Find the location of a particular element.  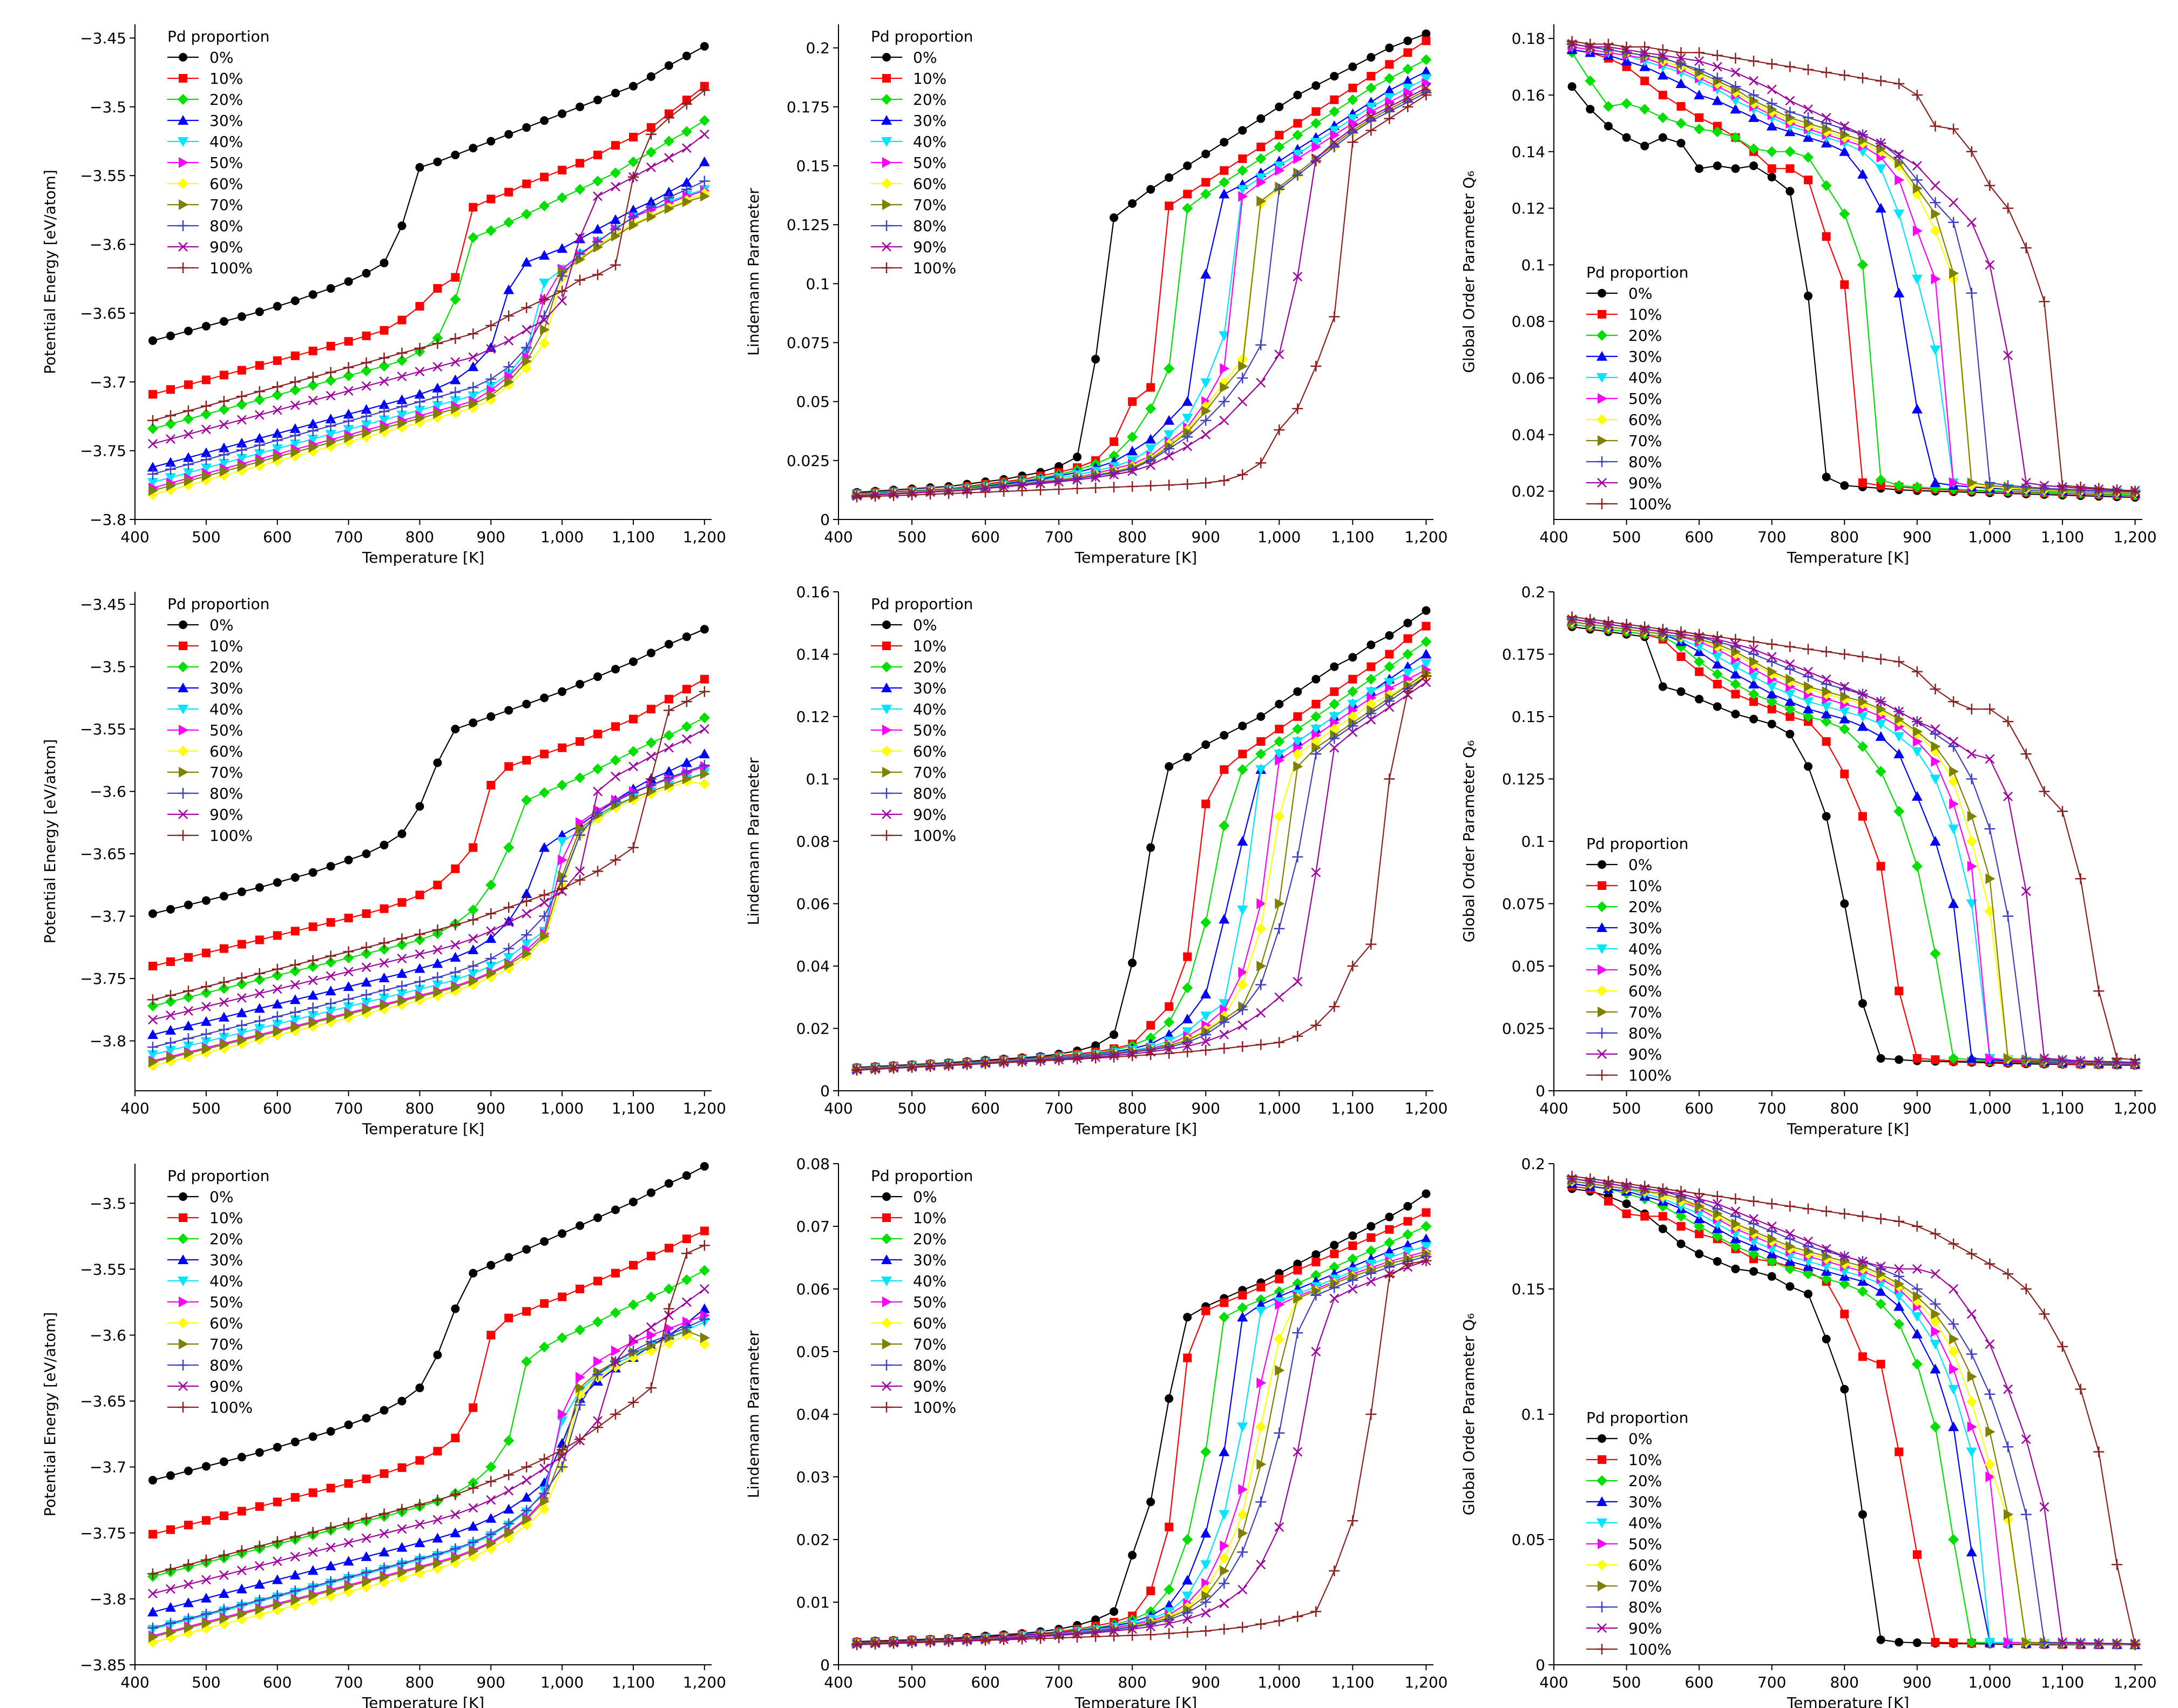

y-tick-label: −3.6 is located at coordinates (108, 792).